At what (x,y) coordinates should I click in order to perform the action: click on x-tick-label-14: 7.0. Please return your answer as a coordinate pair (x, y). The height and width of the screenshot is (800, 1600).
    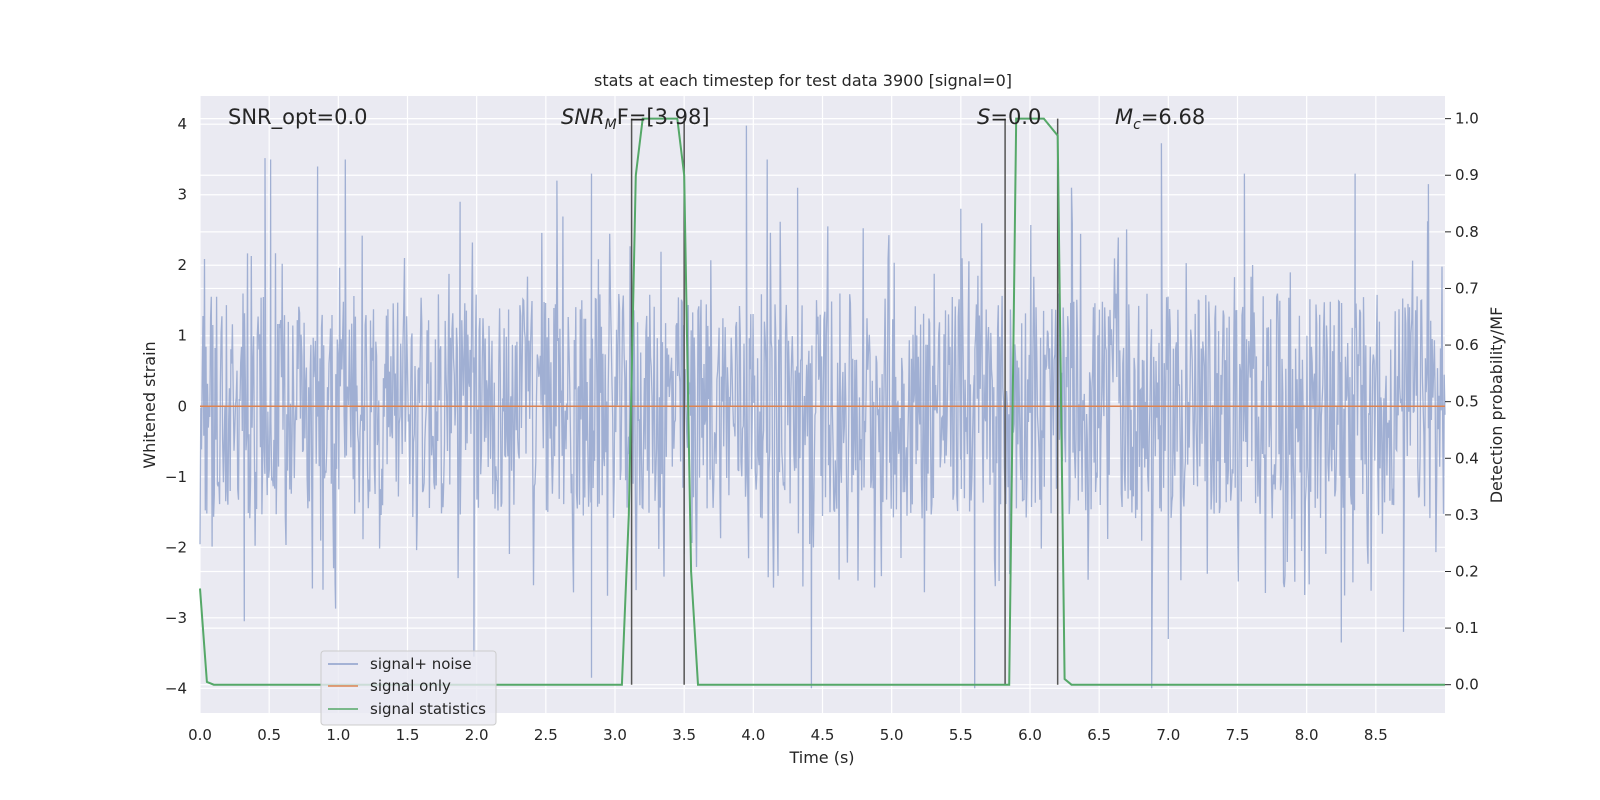
    Looking at the image, I should click on (1168, 735).